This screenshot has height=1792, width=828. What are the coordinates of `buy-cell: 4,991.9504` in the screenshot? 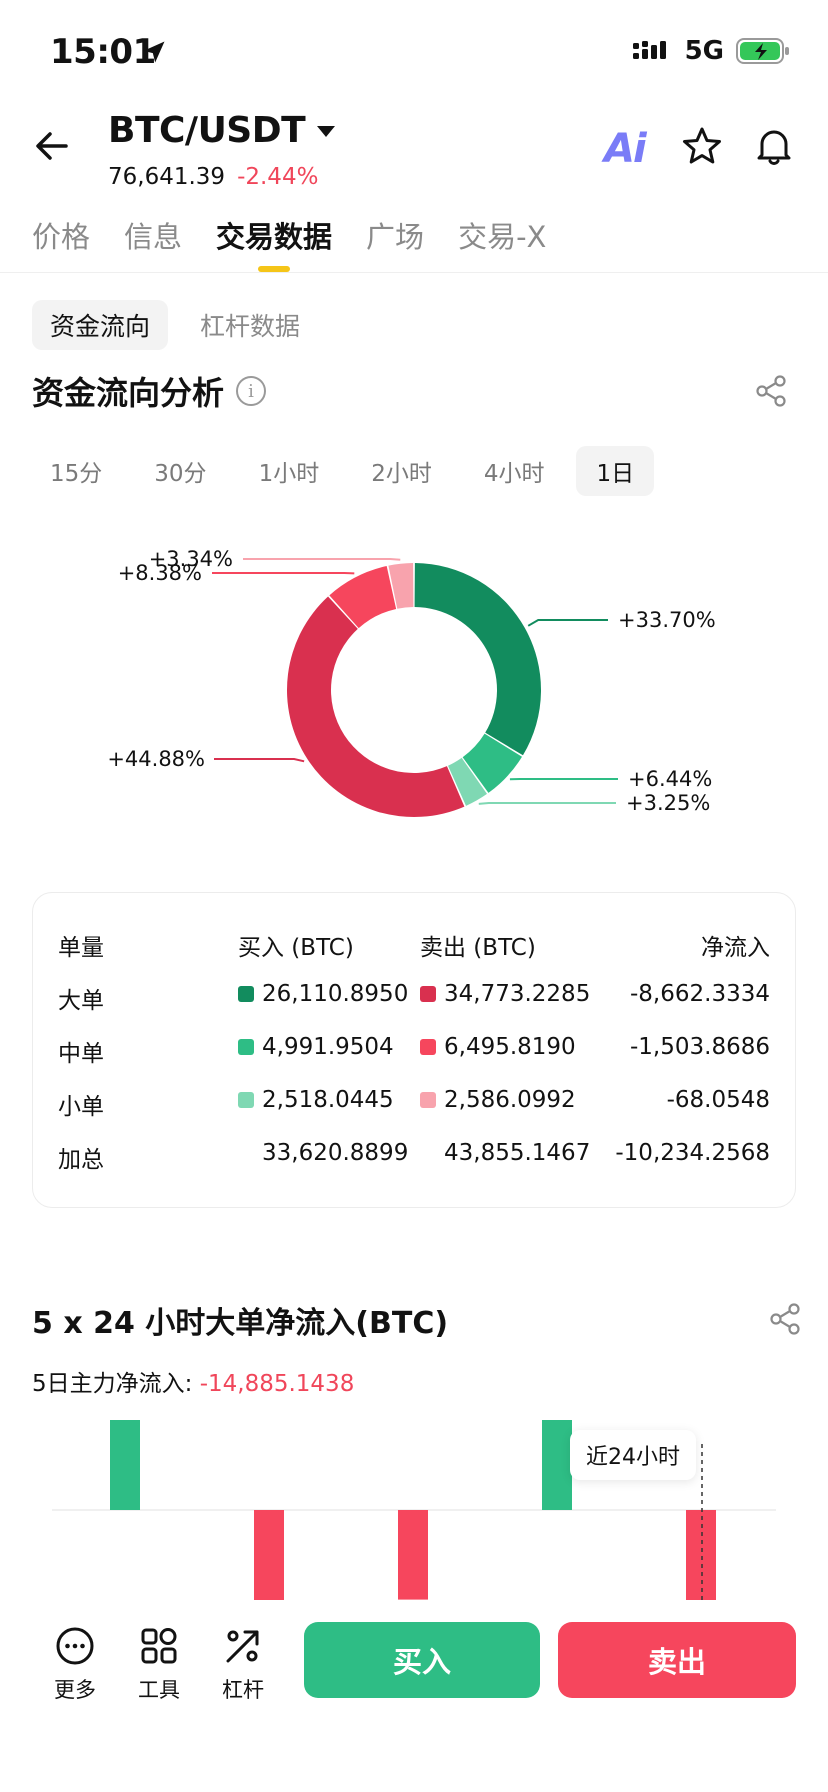 It's located at (316, 1047).